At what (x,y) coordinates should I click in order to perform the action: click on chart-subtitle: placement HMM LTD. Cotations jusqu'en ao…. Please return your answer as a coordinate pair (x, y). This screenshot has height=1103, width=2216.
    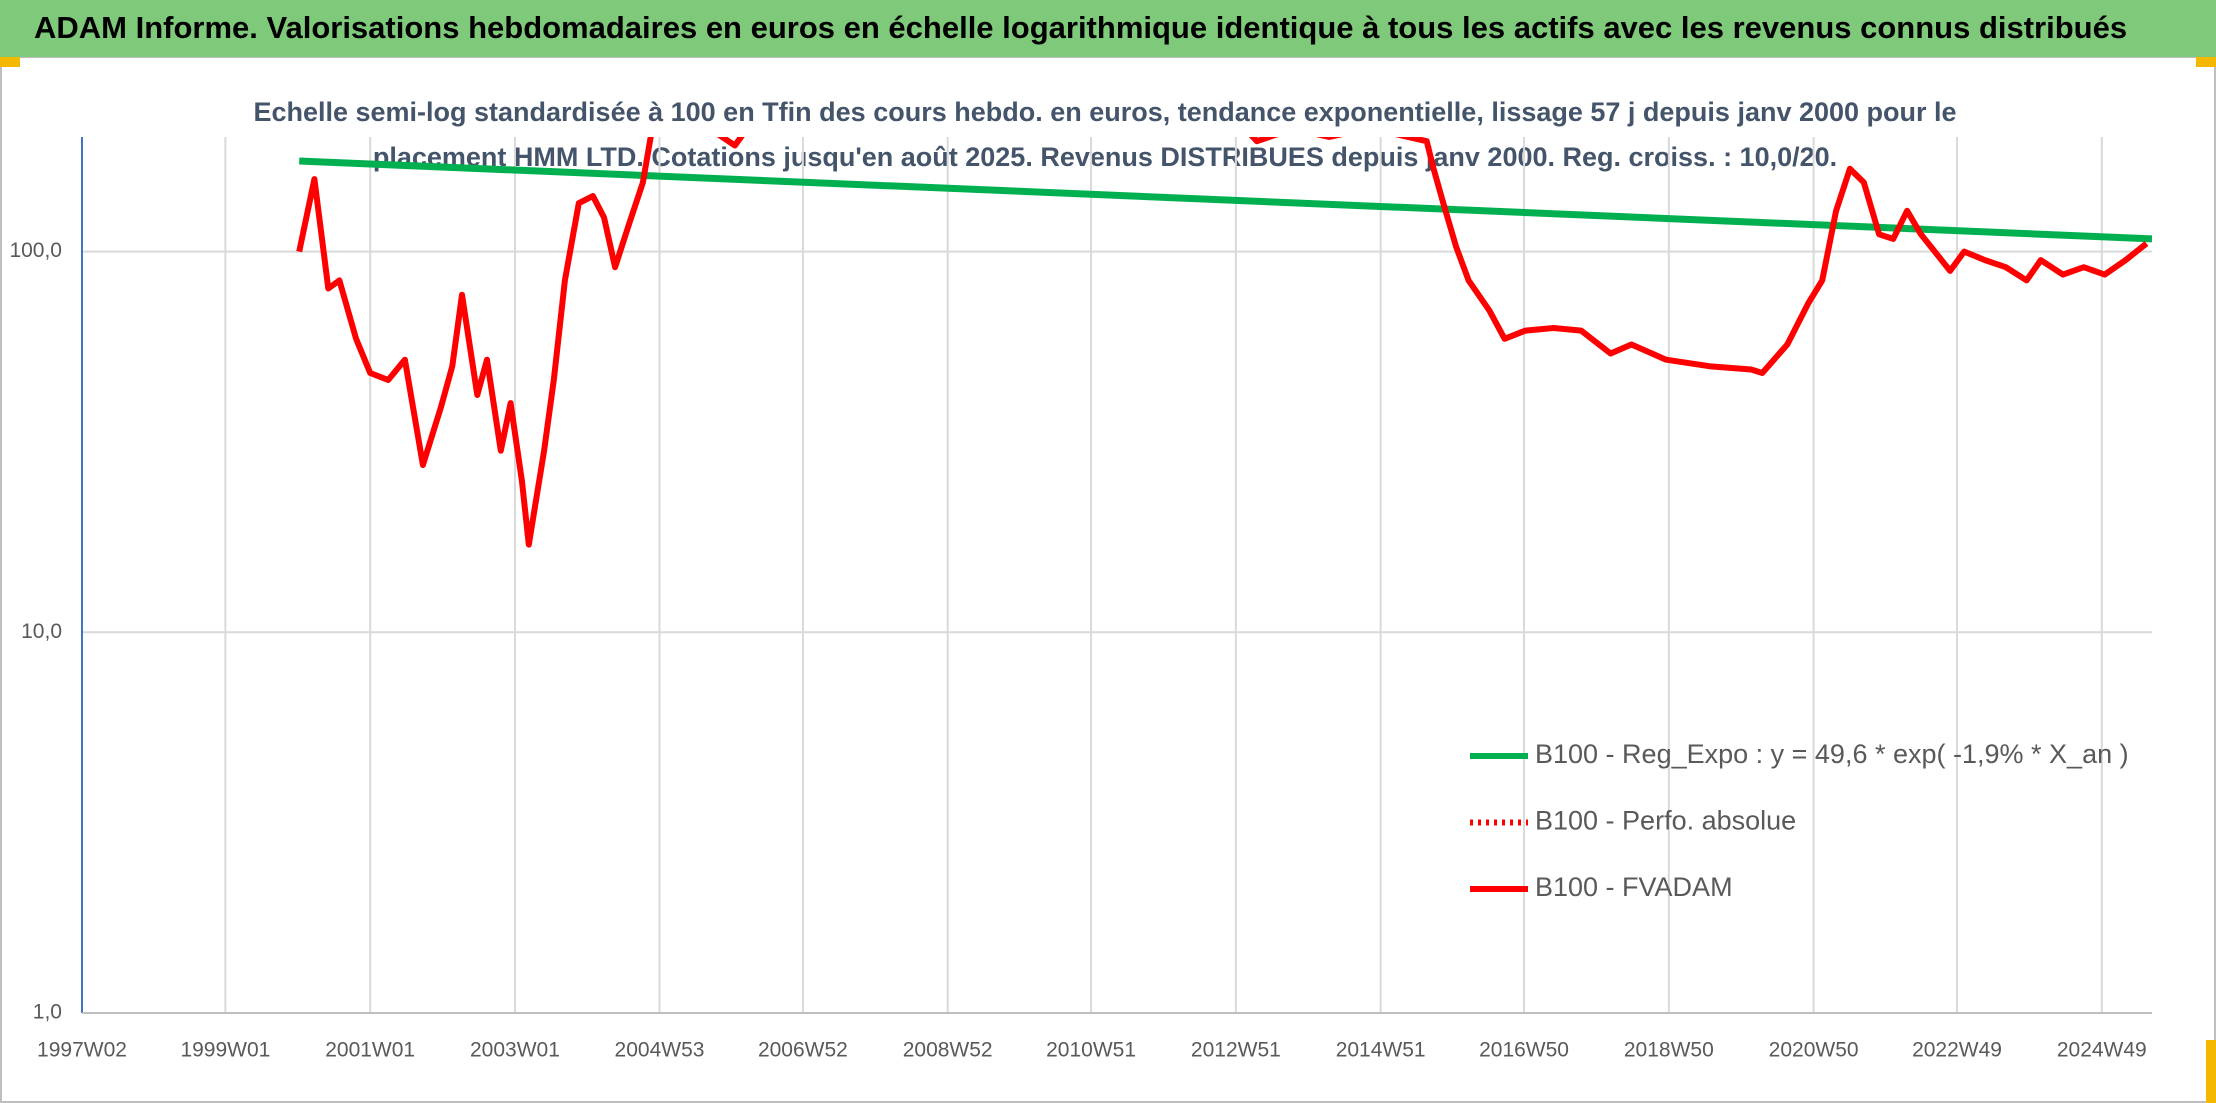
    Looking at the image, I should click on (1105, 157).